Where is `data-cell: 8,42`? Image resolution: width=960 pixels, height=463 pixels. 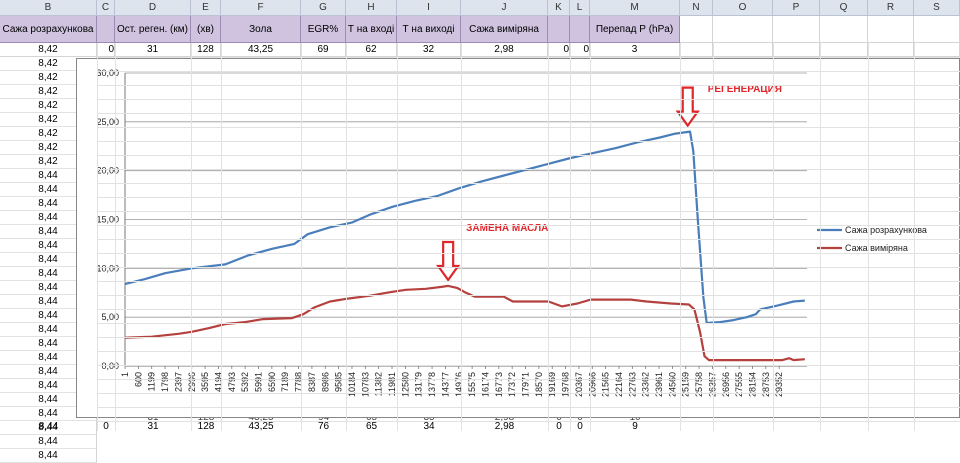
data-cell: 8,42 is located at coordinates (48, 50).